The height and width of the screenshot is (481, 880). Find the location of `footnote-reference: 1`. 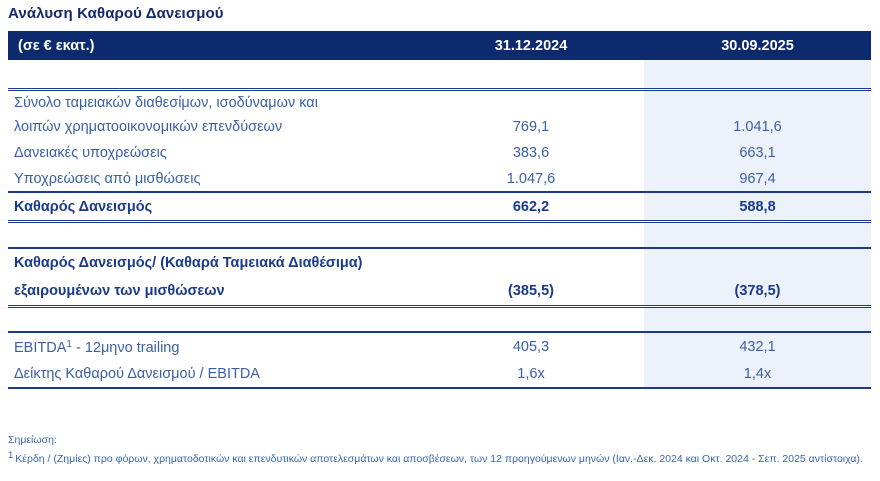

footnote-reference: 1 is located at coordinates (69, 344).